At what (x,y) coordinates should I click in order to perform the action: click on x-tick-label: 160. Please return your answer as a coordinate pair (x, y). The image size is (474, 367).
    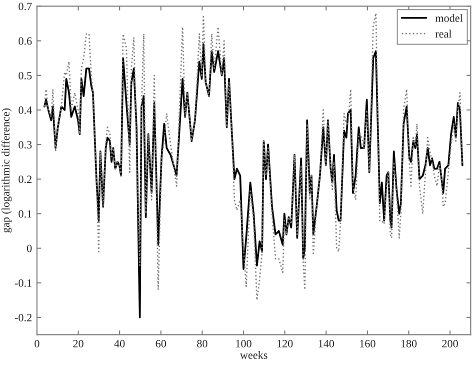
    Looking at the image, I should click on (368, 344).